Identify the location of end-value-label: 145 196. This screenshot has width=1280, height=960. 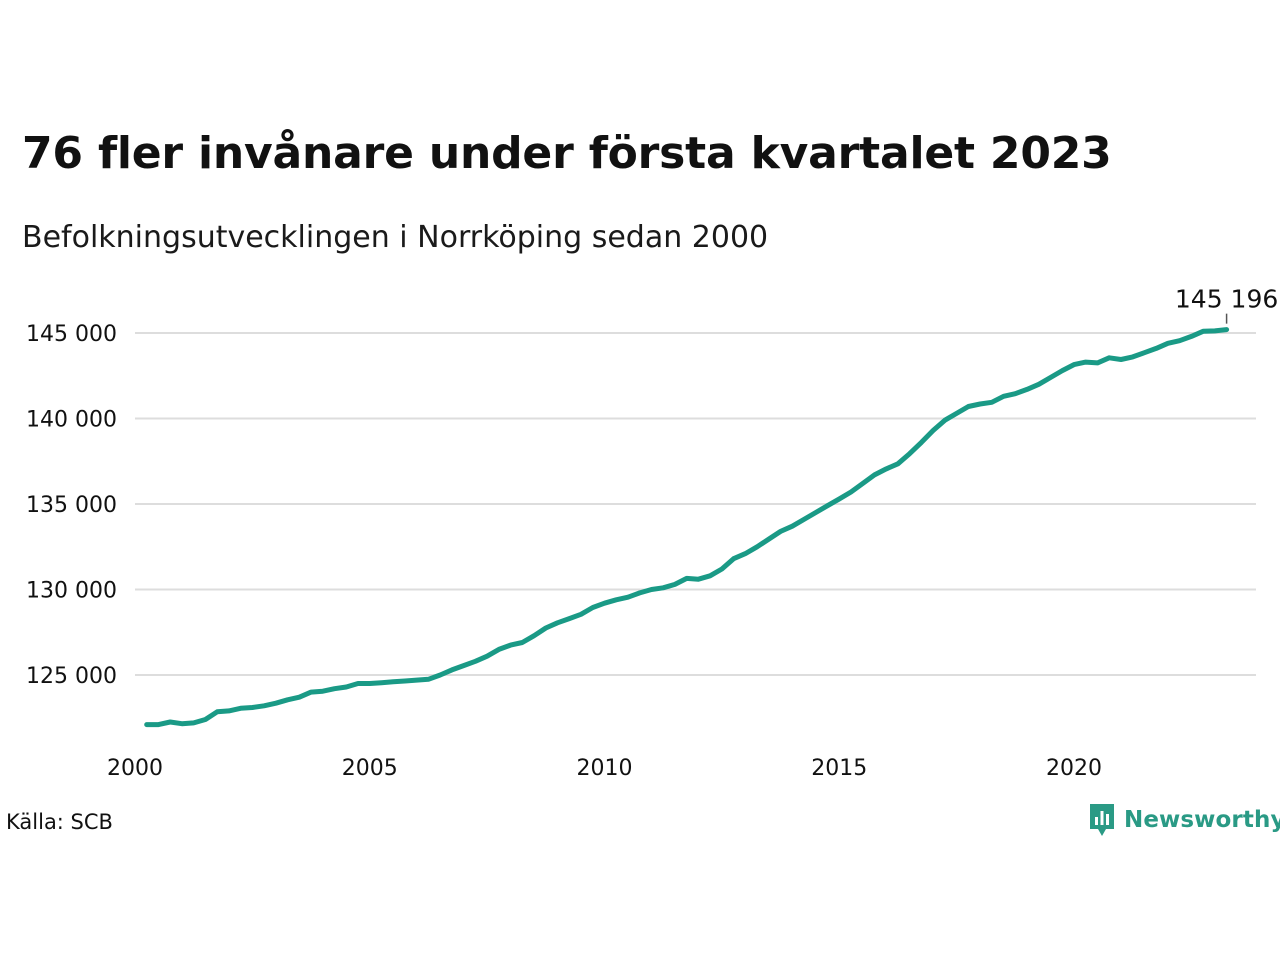
(1226, 299).